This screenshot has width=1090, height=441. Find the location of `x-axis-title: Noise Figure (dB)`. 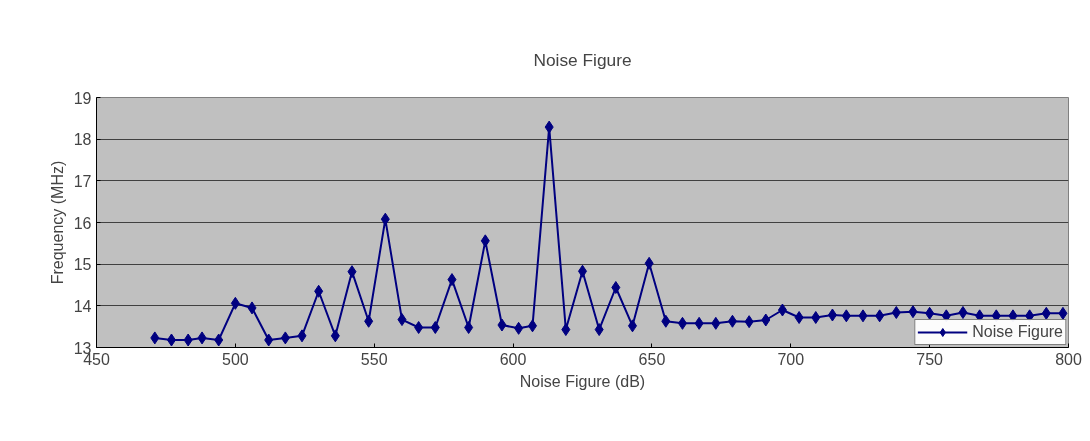

x-axis-title: Noise Figure (dB) is located at coordinates (582, 381).